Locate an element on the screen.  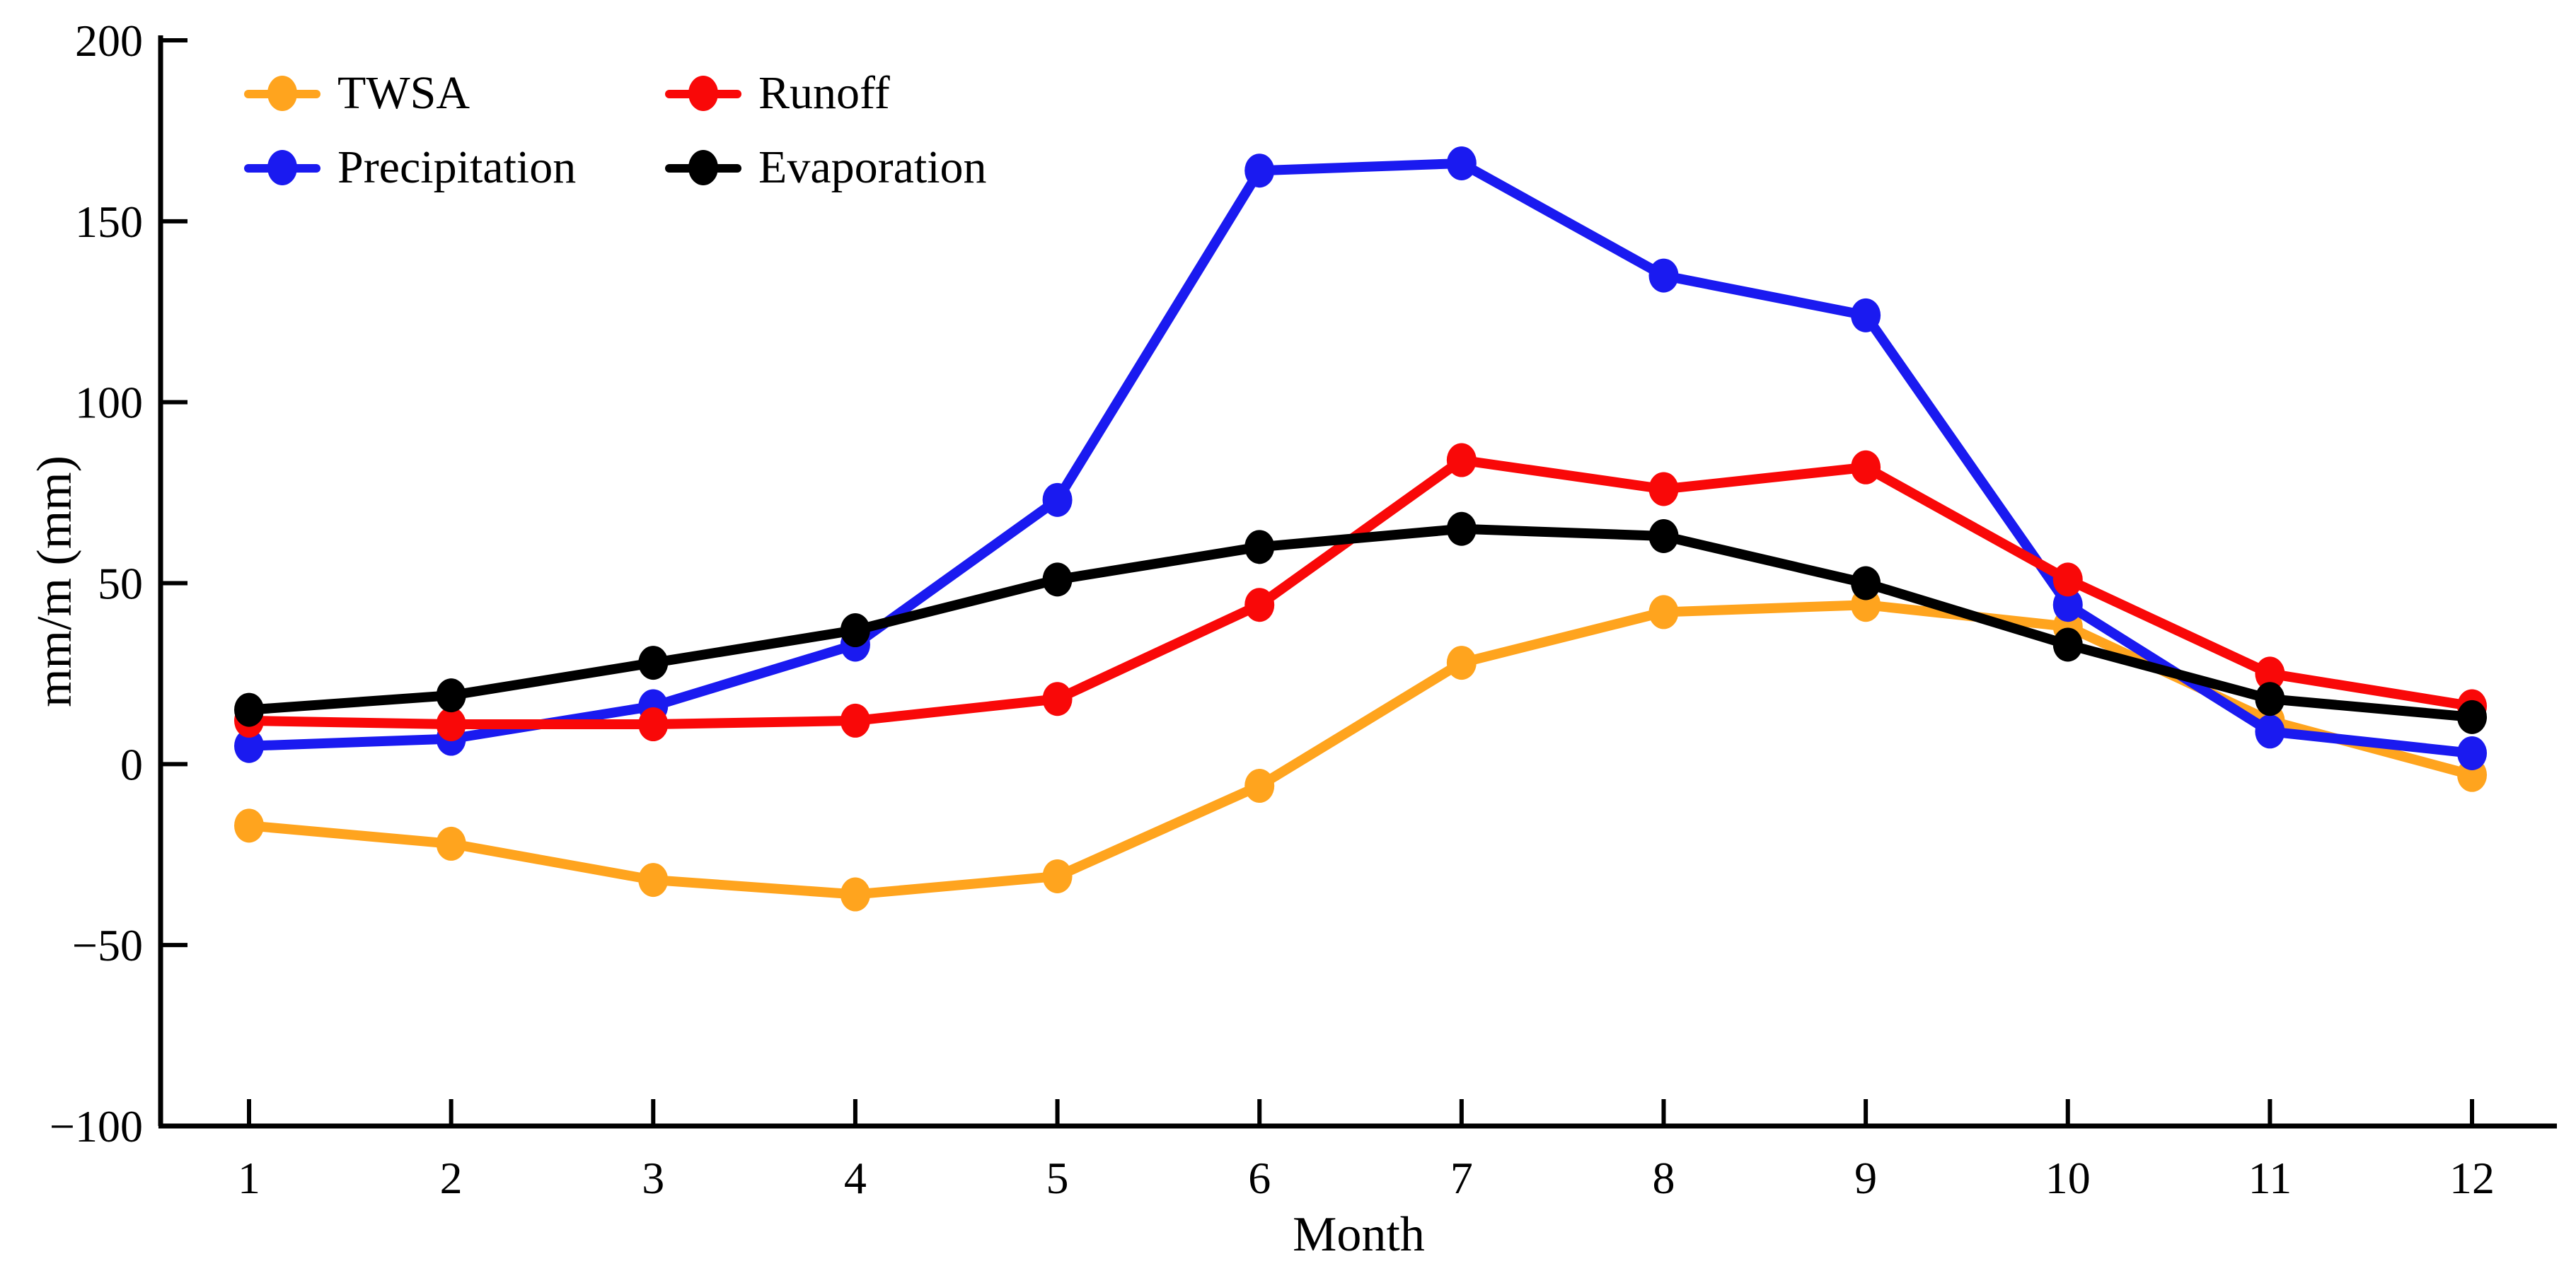
legend-item-precipitation: Precipitation is located at coordinates (410, 167).